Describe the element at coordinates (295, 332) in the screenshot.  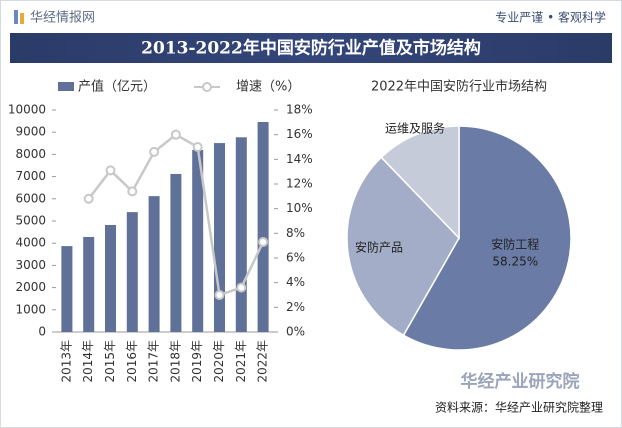
I see `y2-tick-label: 0%` at that location.